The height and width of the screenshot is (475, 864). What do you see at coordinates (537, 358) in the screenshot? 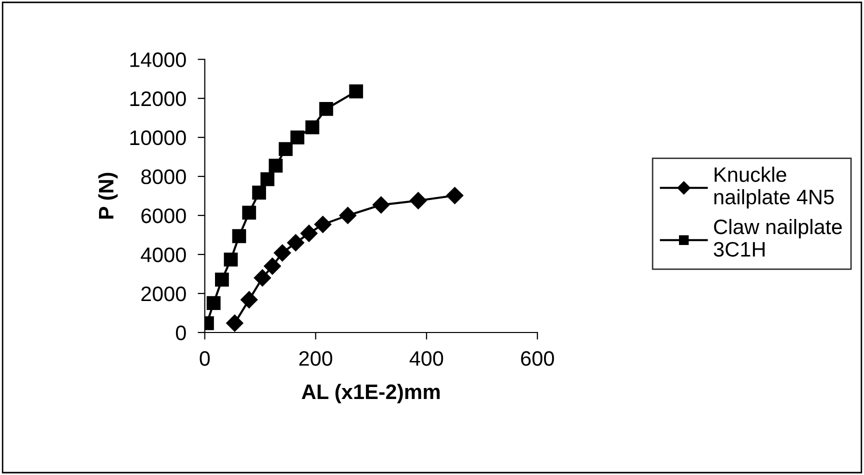
I see `x-tick-label: 600` at bounding box center [537, 358].